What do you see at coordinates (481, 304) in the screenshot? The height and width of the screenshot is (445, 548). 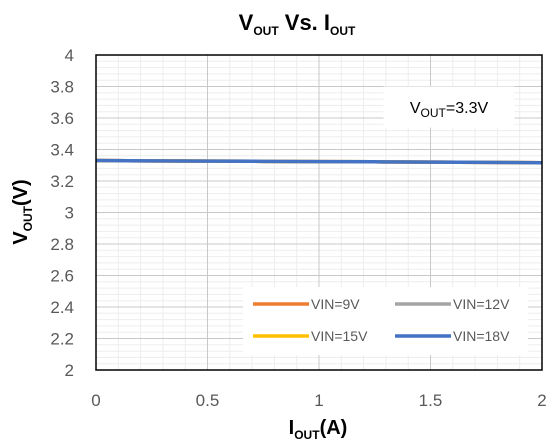 I see `legend-label: VIN=12V` at bounding box center [481, 304].